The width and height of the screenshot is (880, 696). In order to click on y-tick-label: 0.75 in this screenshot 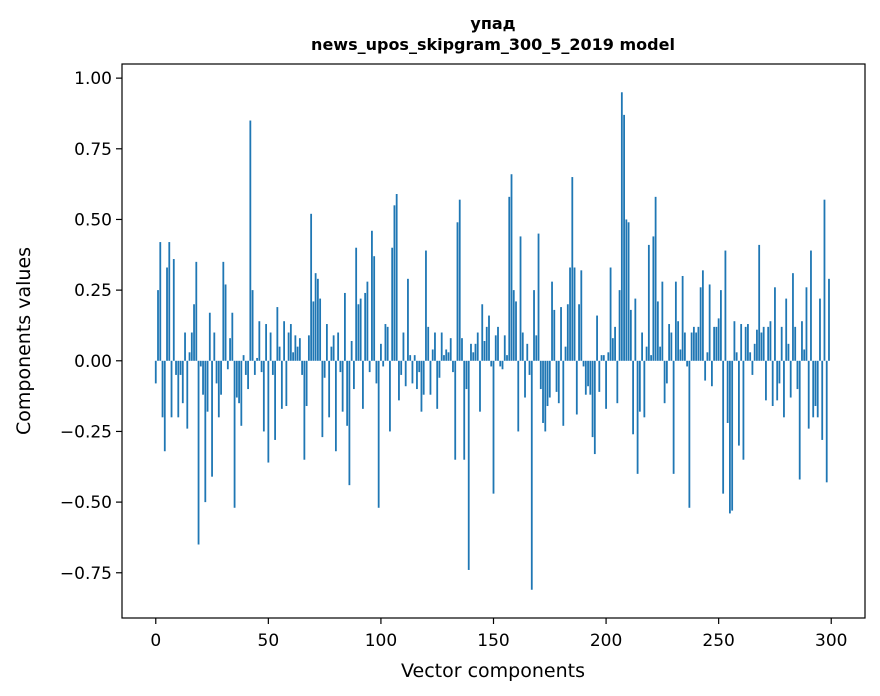, I will do `click(93, 150)`.